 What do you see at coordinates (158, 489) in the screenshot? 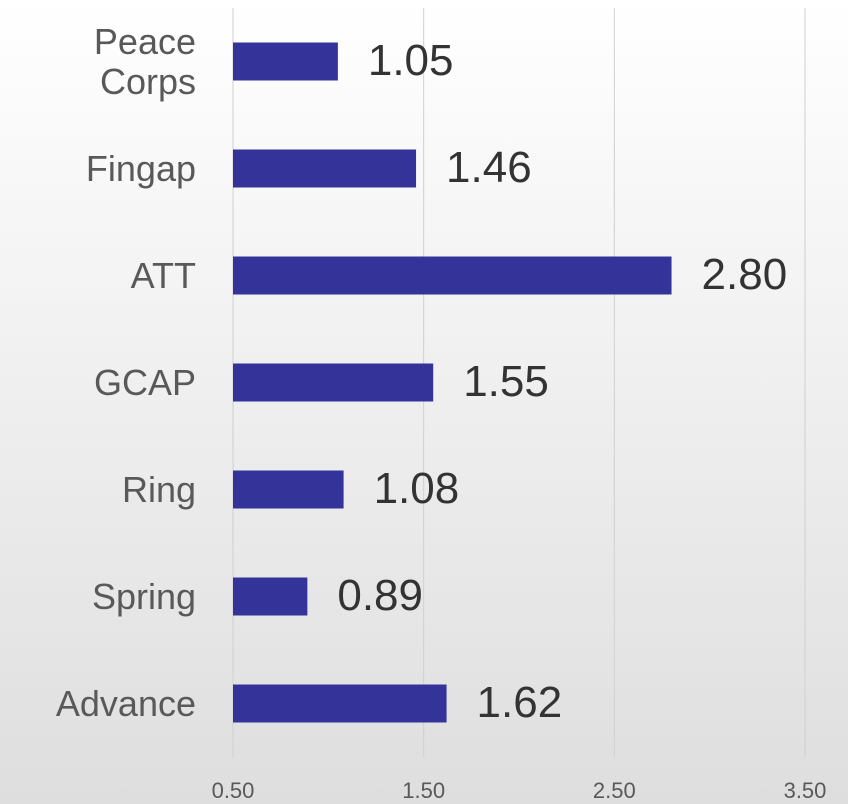
I see `y-tick-label: Ring` at bounding box center [158, 489].